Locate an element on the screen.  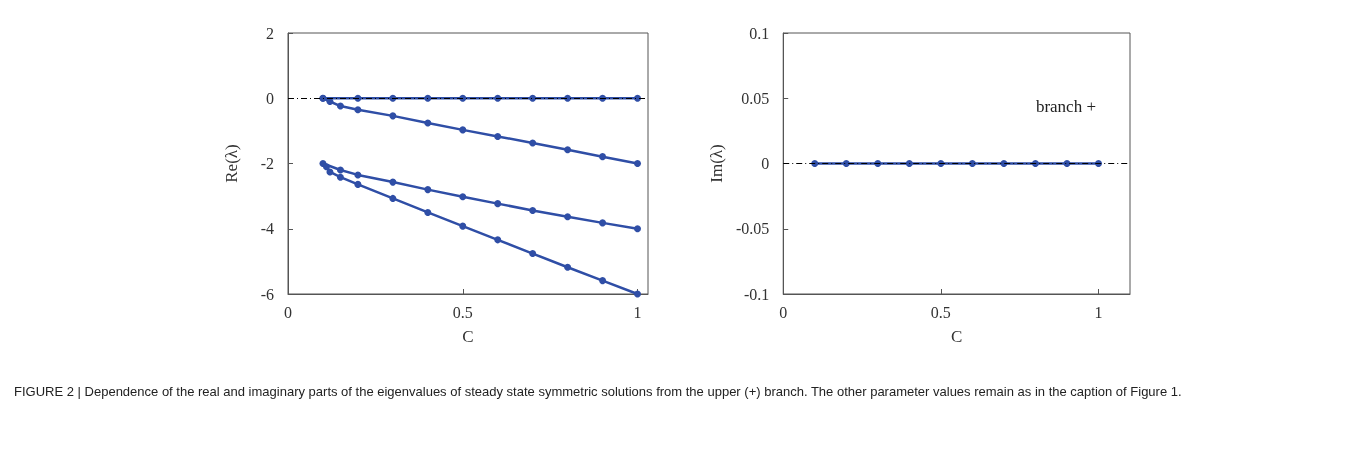
y-tick-label: 0.05 is located at coordinates (755, 98).